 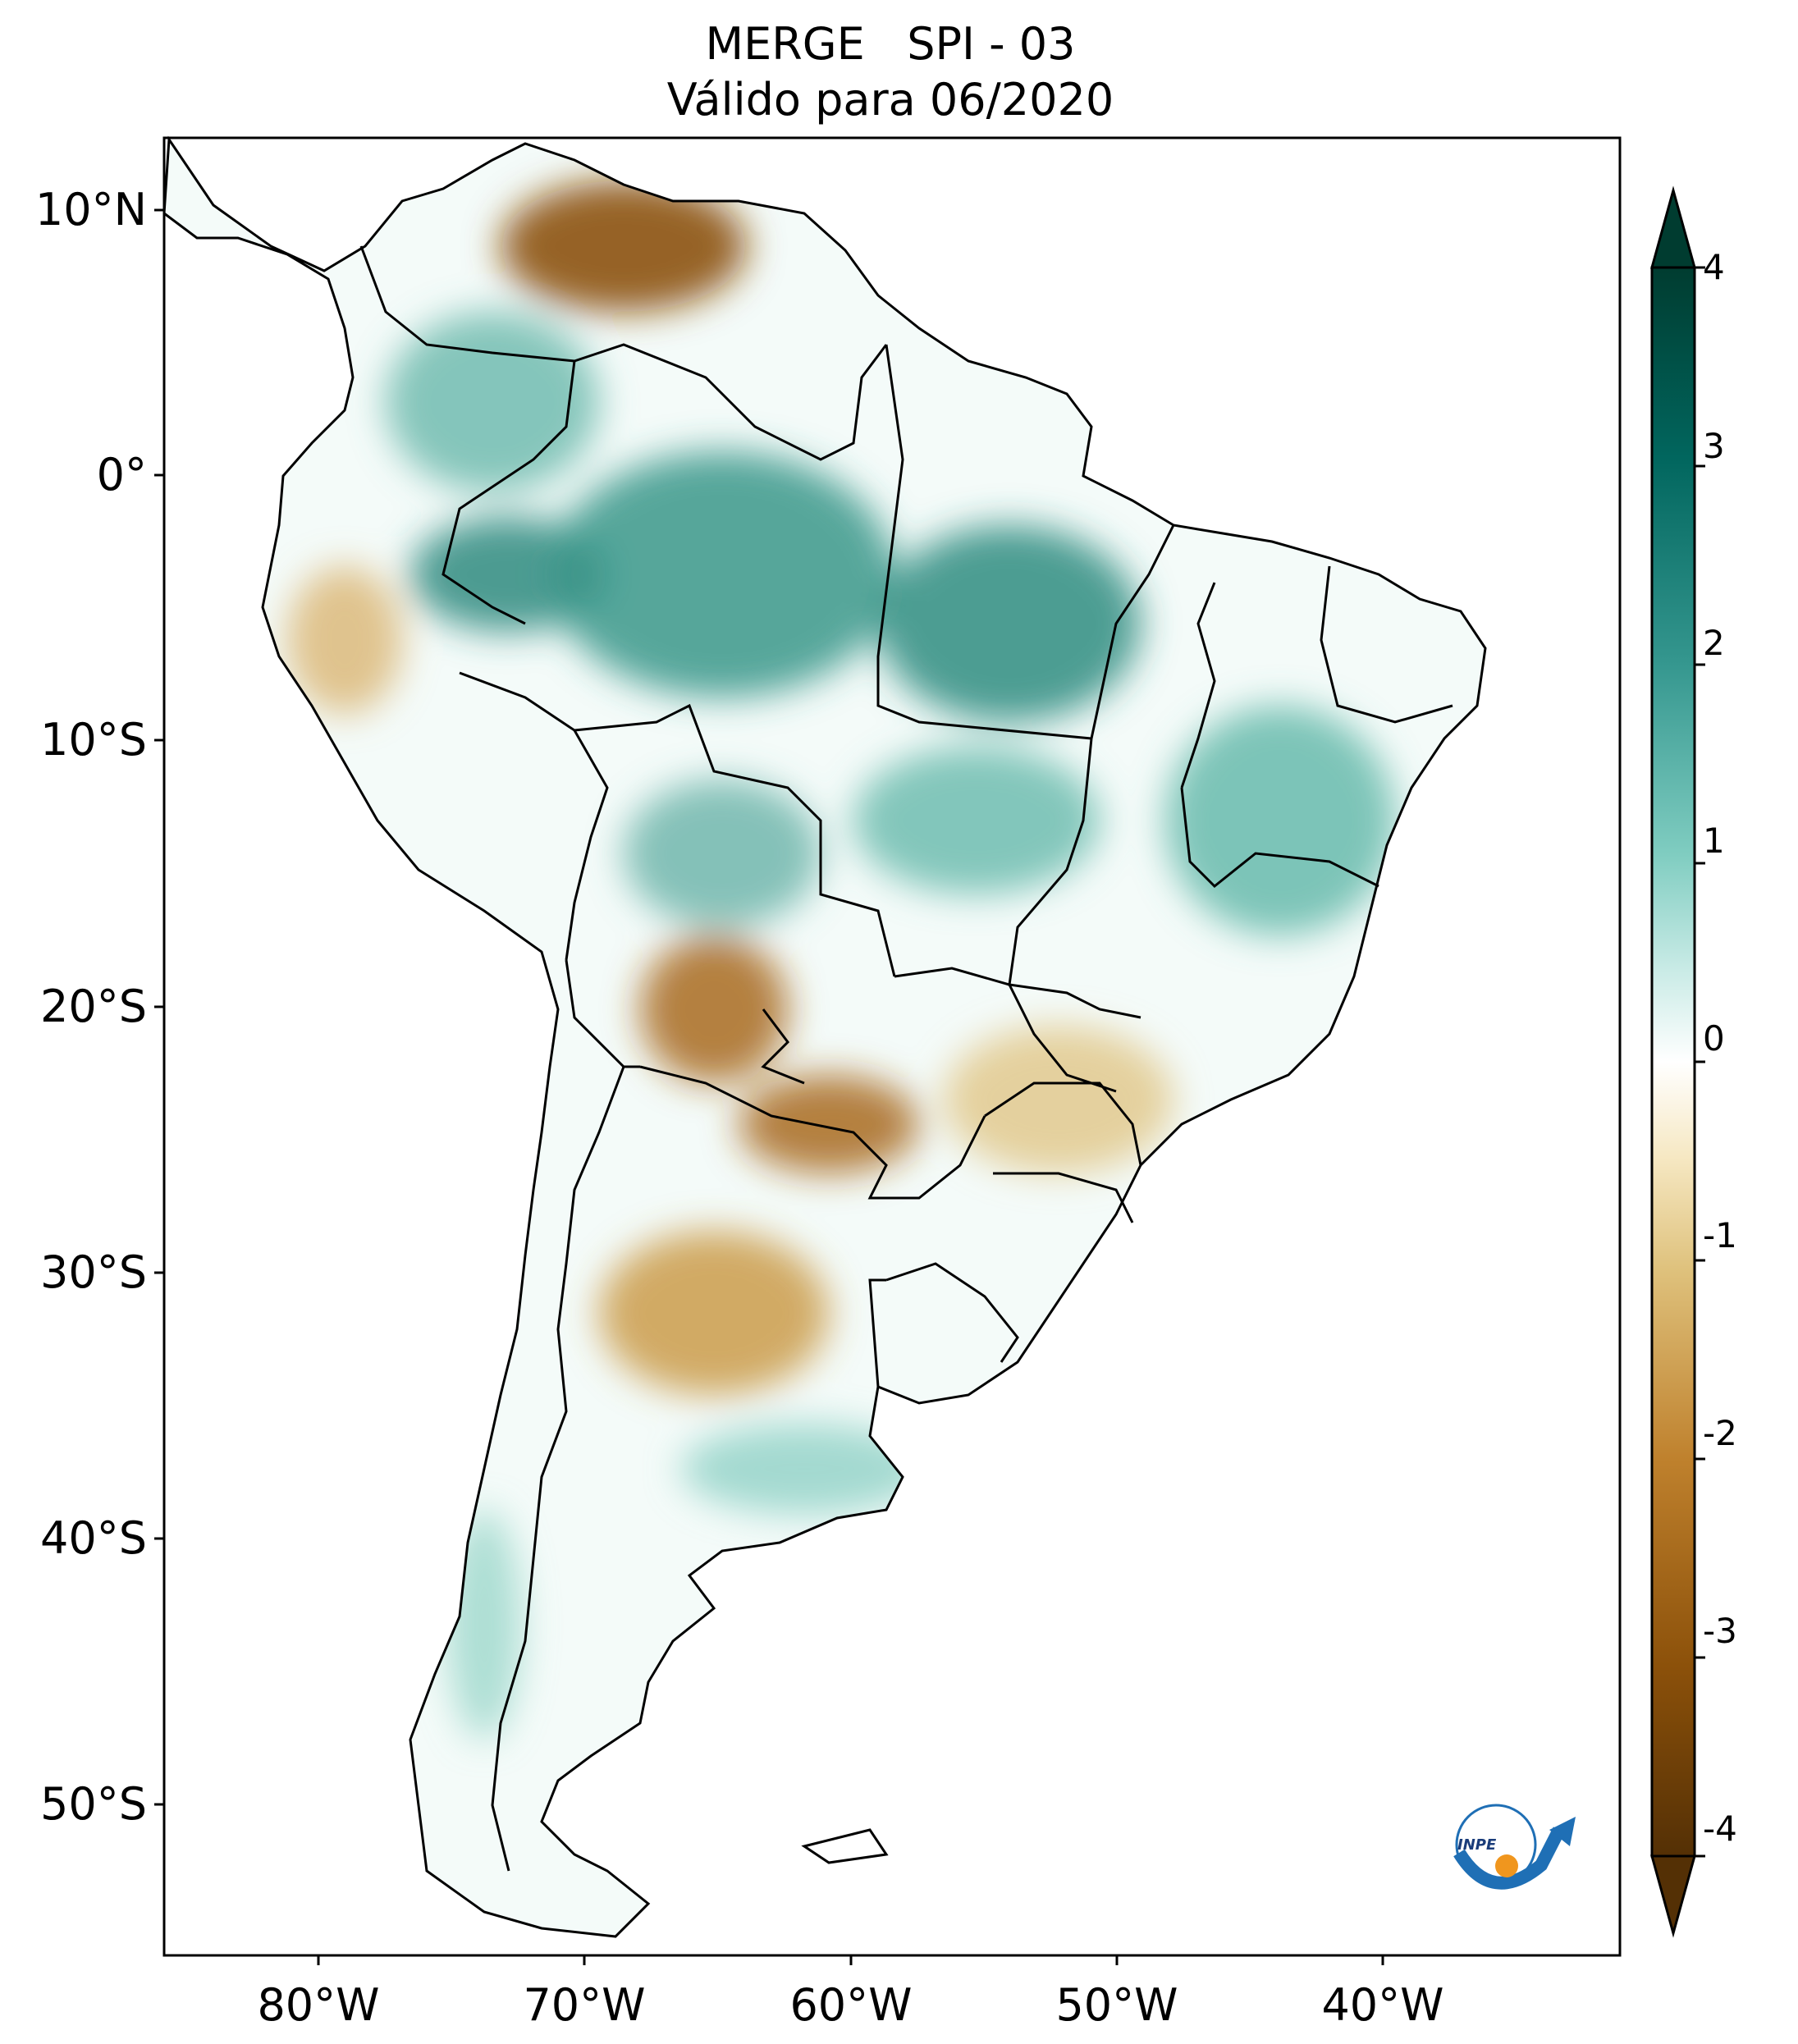 I want to click on dry-anomaly-south-brazil, so click(x=1059, y=1099).